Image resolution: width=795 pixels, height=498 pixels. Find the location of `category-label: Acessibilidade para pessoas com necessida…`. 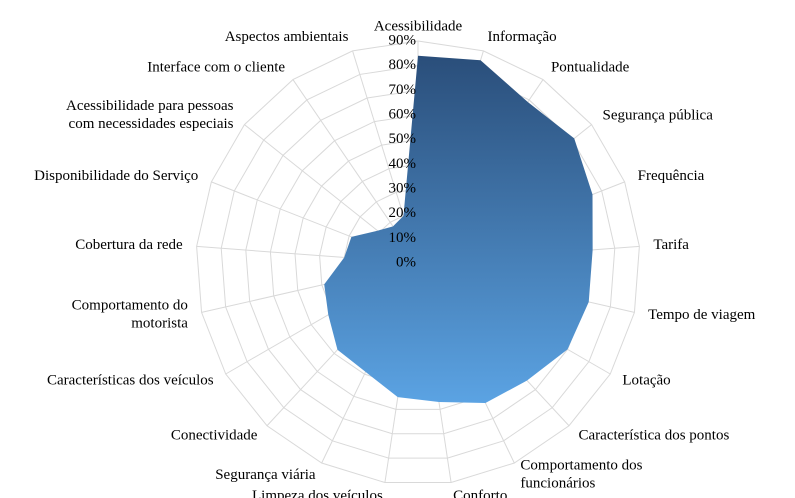

category-label: Acessibilidade para pessoas com necessida… is located at coordinates (150, 115).